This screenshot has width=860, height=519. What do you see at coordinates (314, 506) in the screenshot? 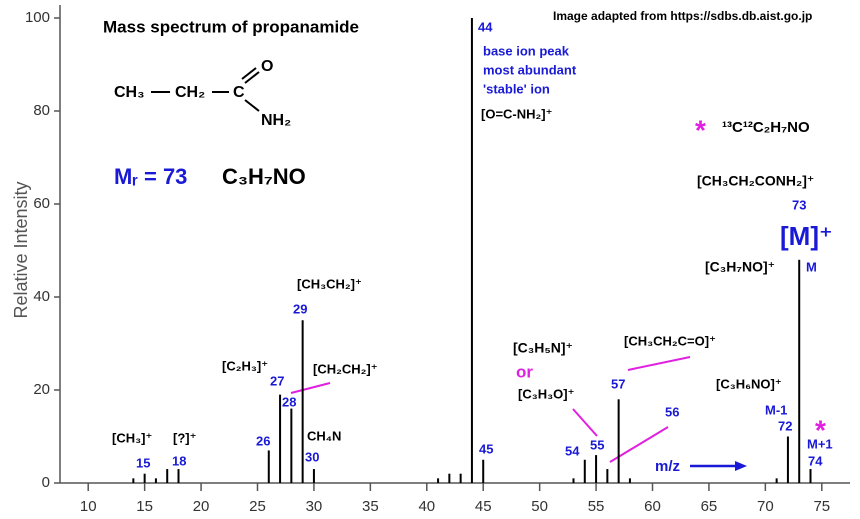
I see `x-tick-label: 30` at bounding box center [314, 506].